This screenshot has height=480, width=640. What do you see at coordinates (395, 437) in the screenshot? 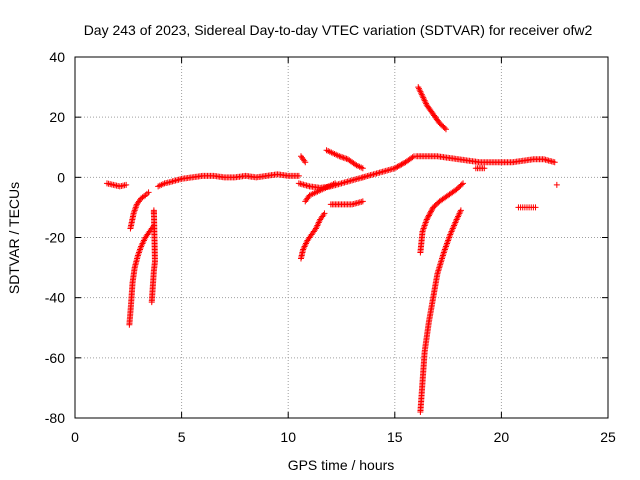
I see `x-tick-label: 15` at bounding box center [395, 437].